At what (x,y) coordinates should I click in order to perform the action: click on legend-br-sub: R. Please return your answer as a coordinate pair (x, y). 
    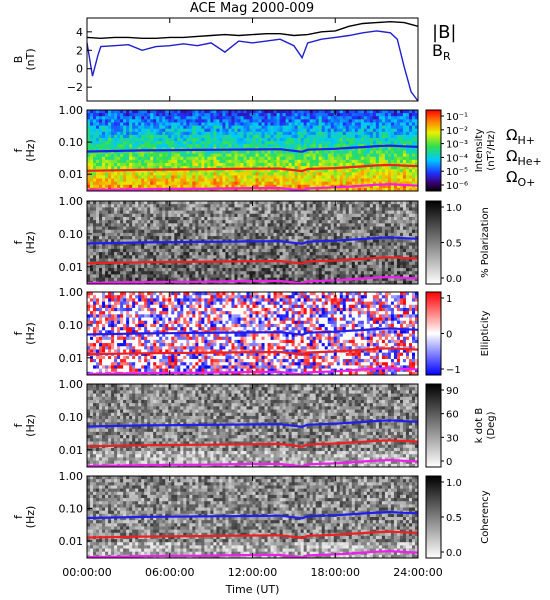
    Looking at the image, I should click on (447, 56).